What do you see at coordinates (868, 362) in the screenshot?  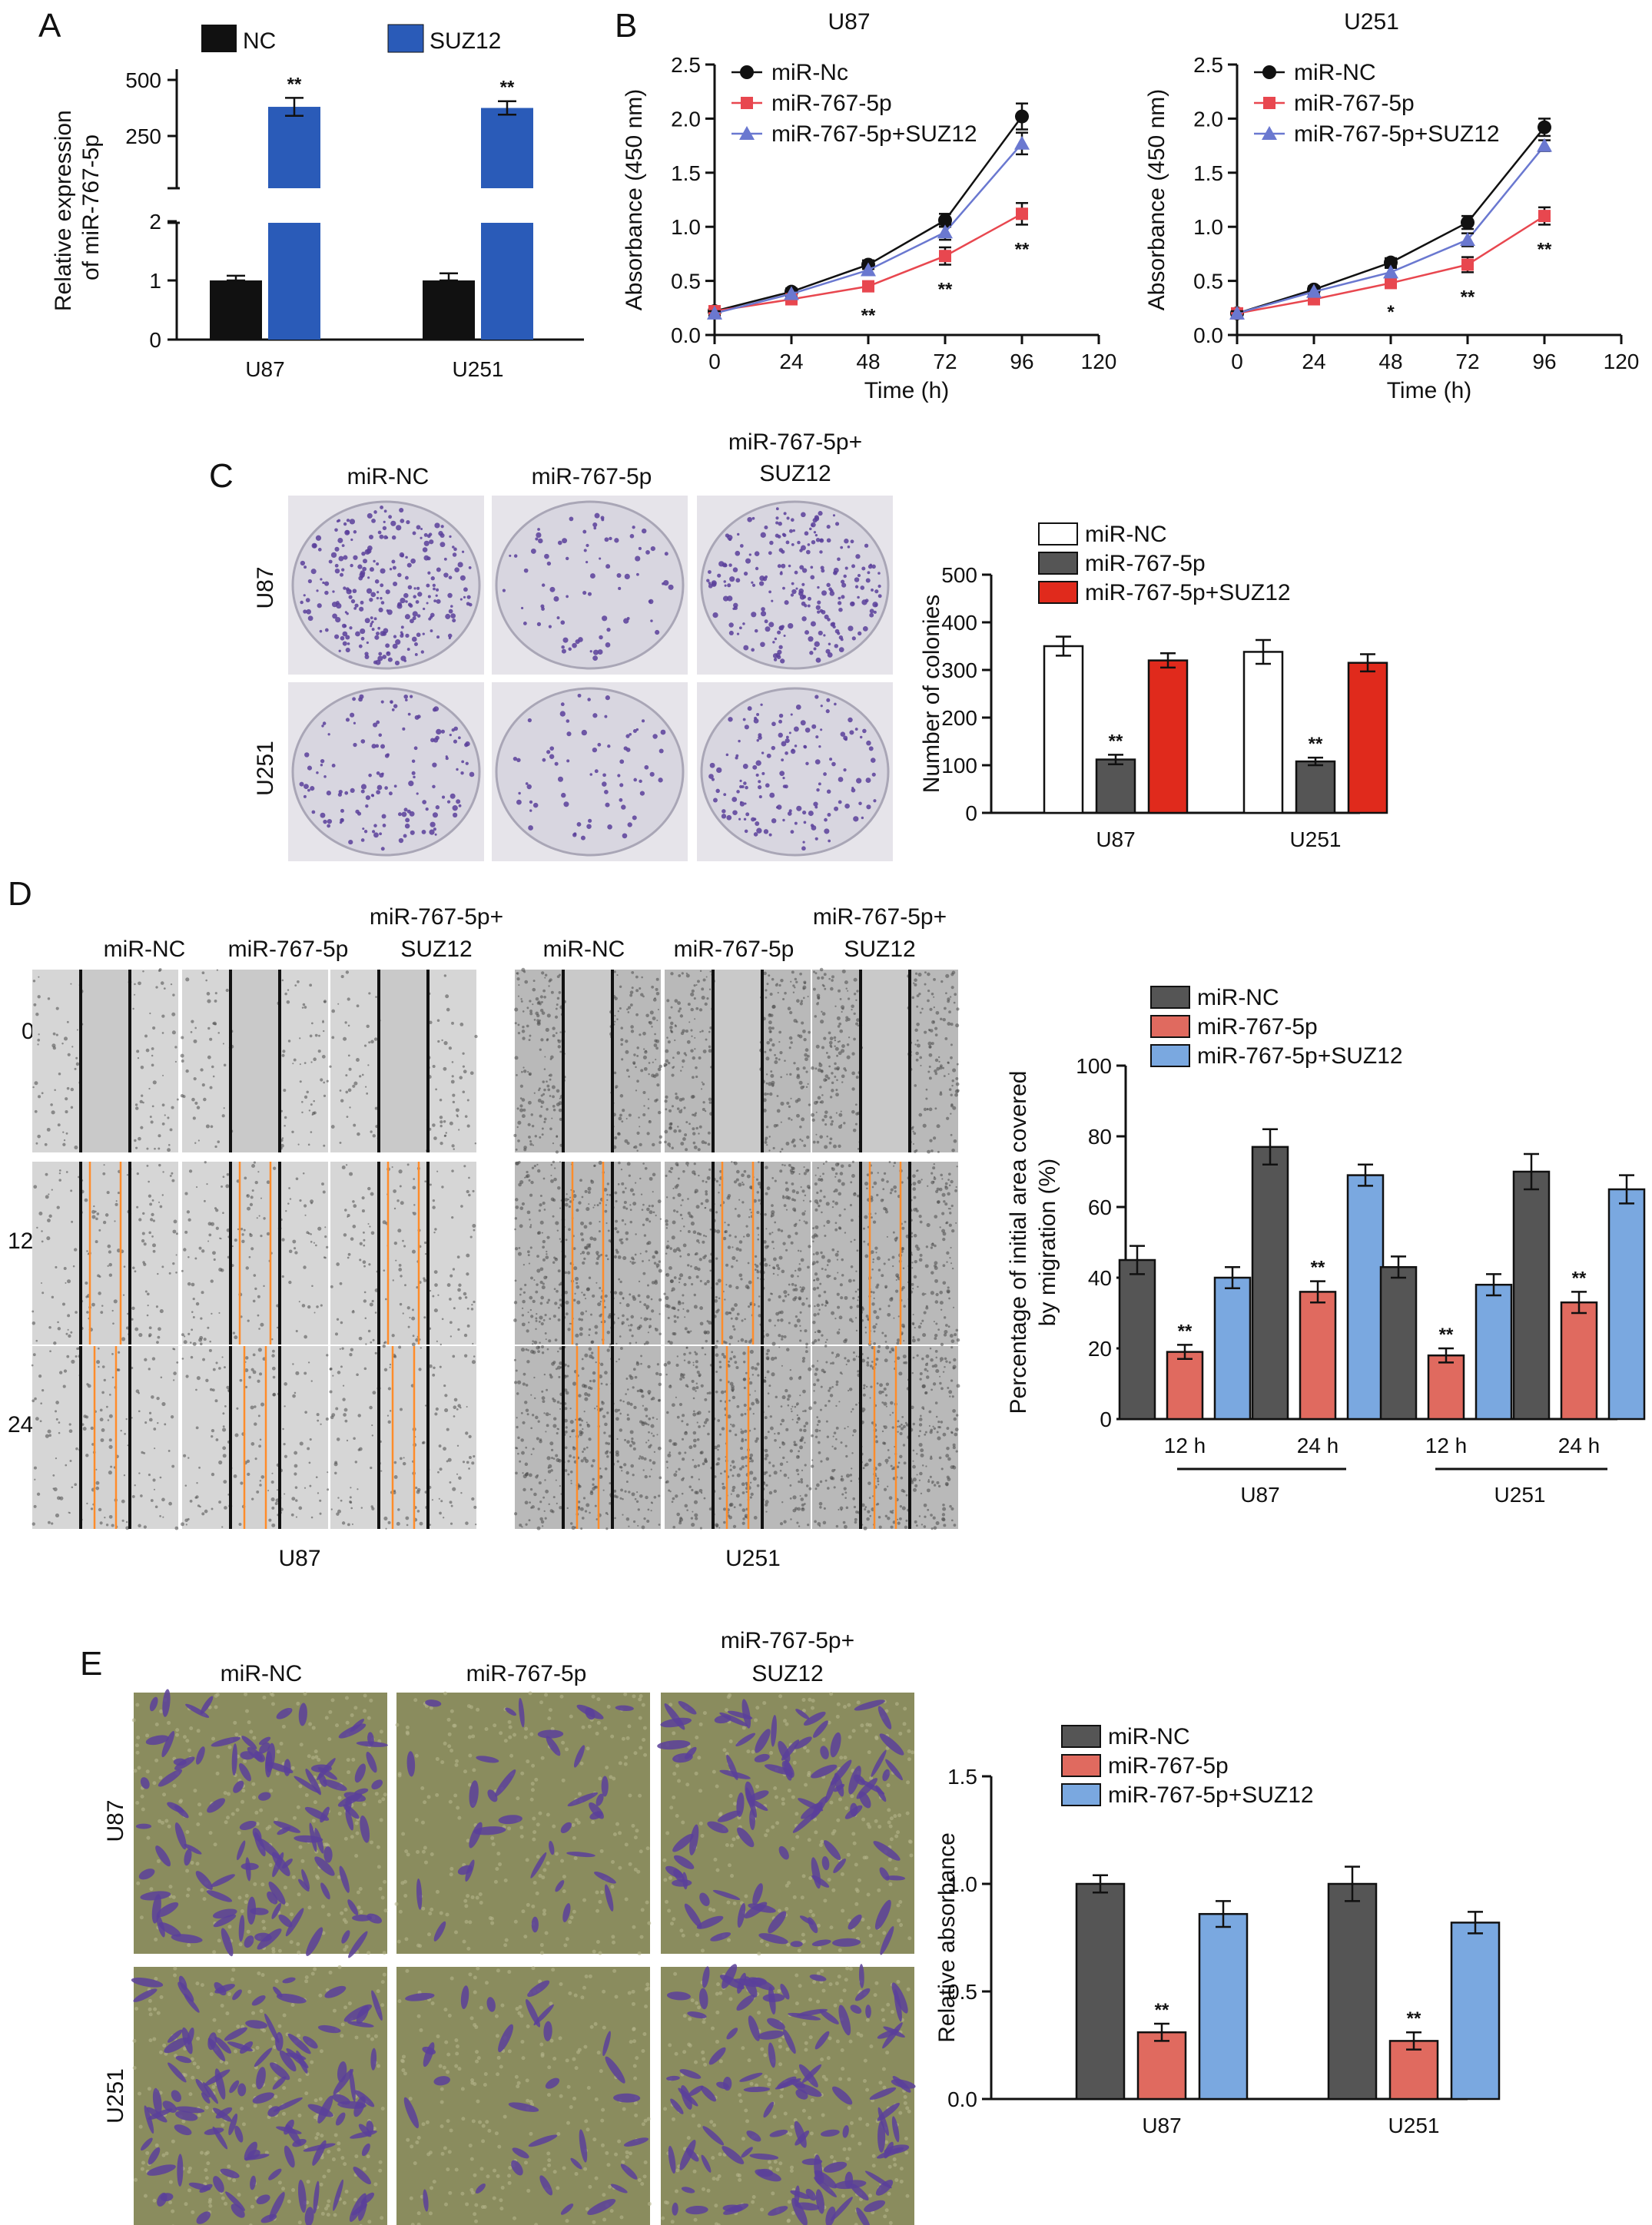 I see `x-tick-label: 48` at bounding box center [868, 362].